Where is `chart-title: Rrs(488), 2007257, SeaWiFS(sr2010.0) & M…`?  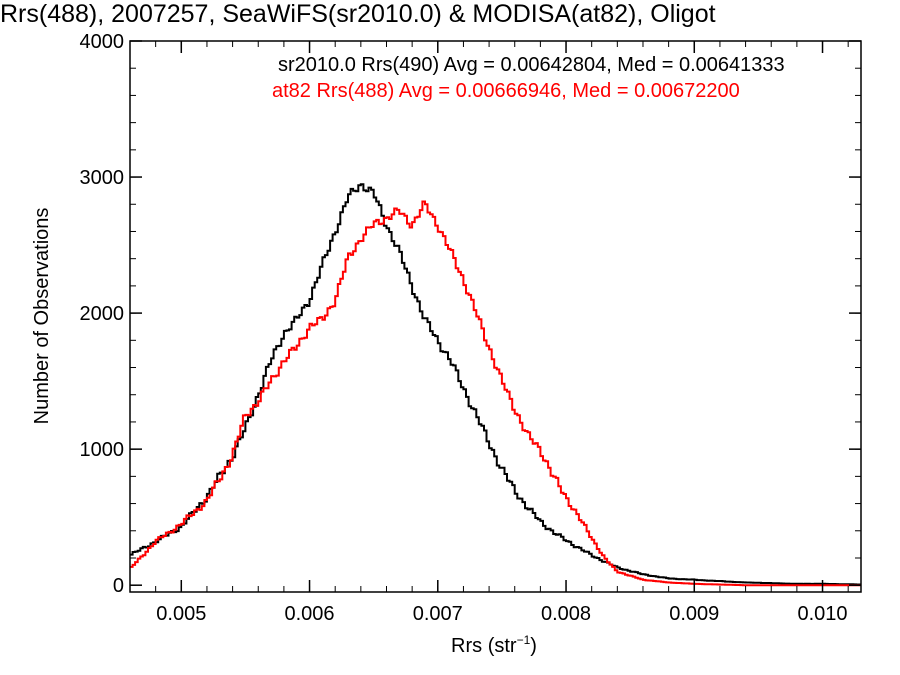 chart-title: Rrs(488), 2007257, SeaWiFS(sr2010.0) & M… is located at coordinates (358, 14).